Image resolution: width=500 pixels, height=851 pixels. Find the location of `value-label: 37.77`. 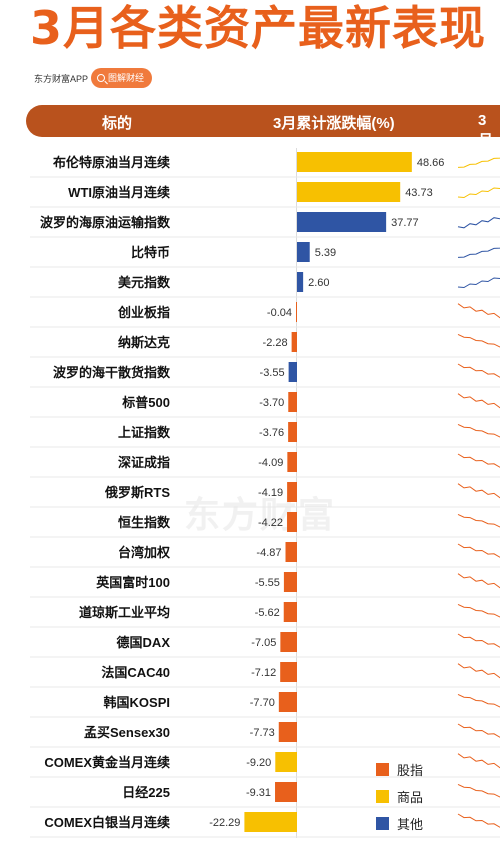

value-label: 37.77 is located at coordinates (405, 223).